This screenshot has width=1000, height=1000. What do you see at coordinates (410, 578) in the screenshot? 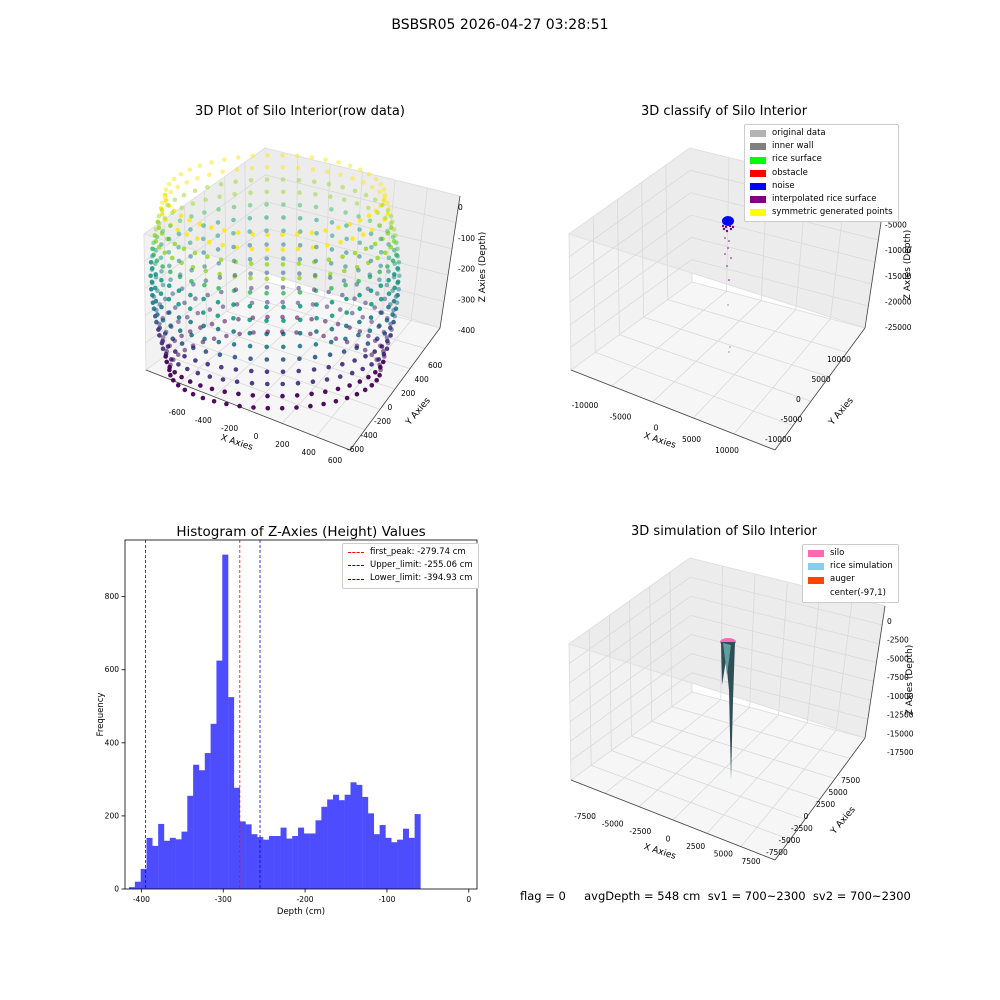
I see `legend-entry: Lower_limit: -394.93 cm` at bounding box center [410, 578].